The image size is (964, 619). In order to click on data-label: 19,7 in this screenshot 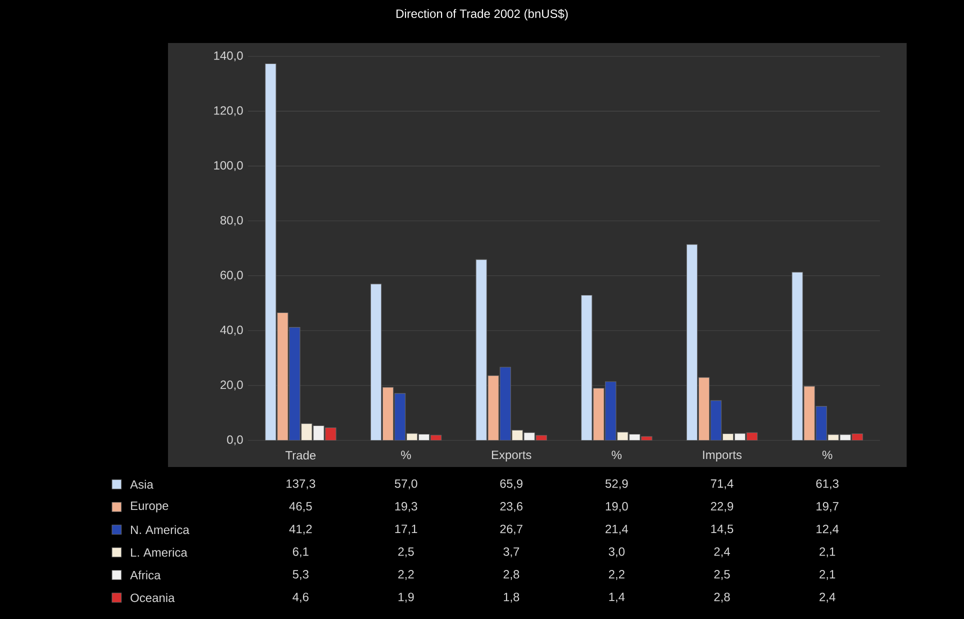, I will do `click(827, 507)`.